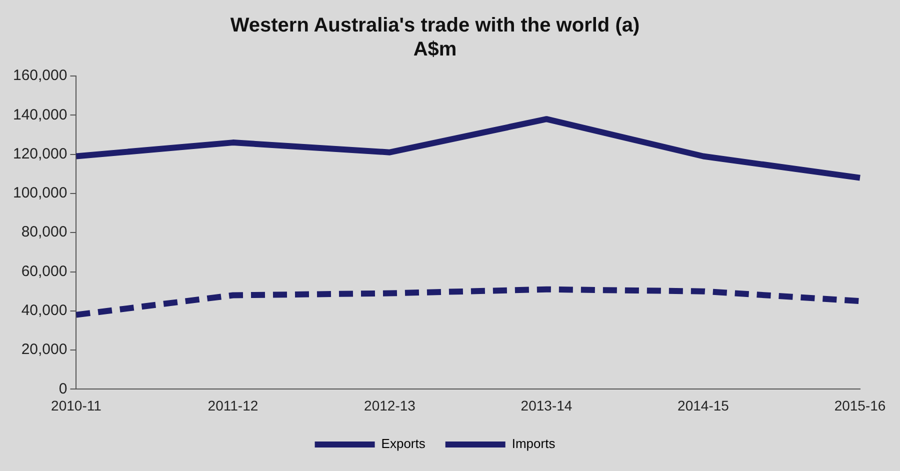  Describe the element at coordinates (44, 271) in the screenshot. I see `y-tick-label: 60,000` at that location.